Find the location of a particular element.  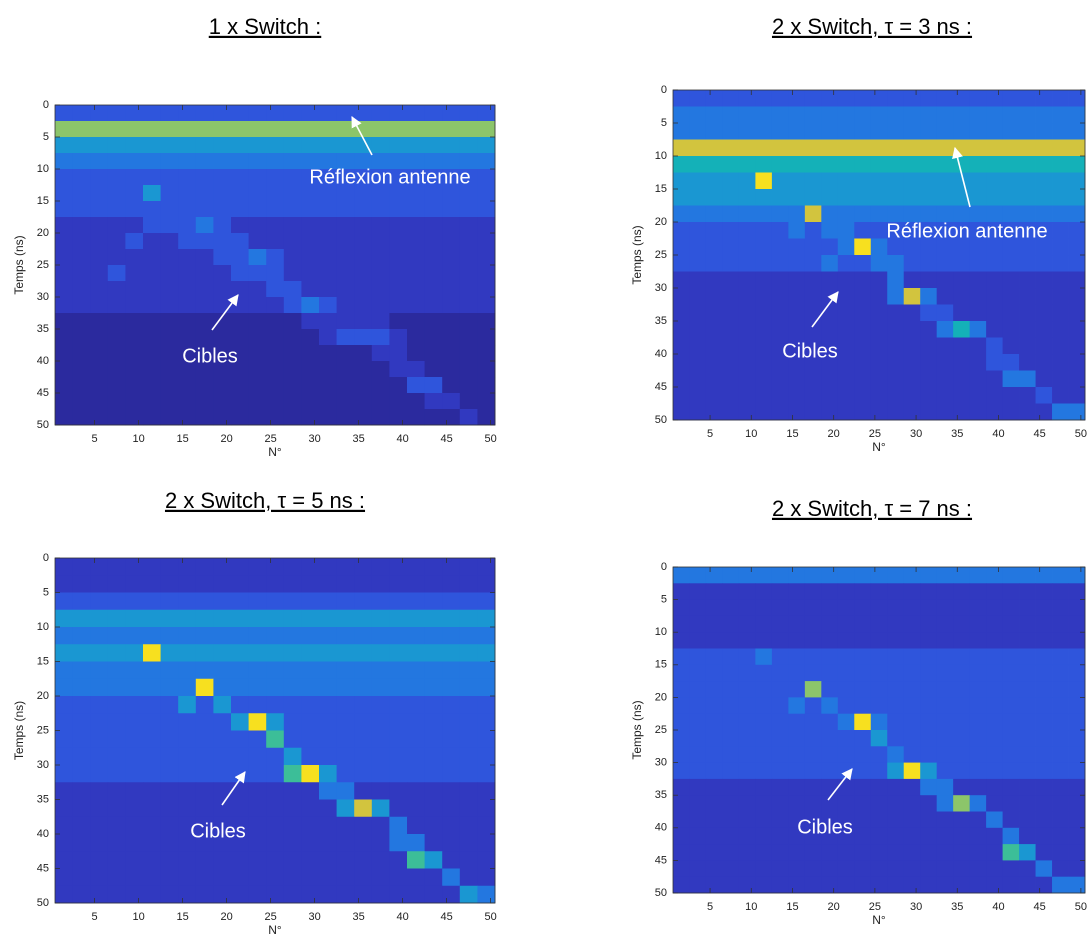

y-tick-label: 50 is located at coordinates (661, 420).